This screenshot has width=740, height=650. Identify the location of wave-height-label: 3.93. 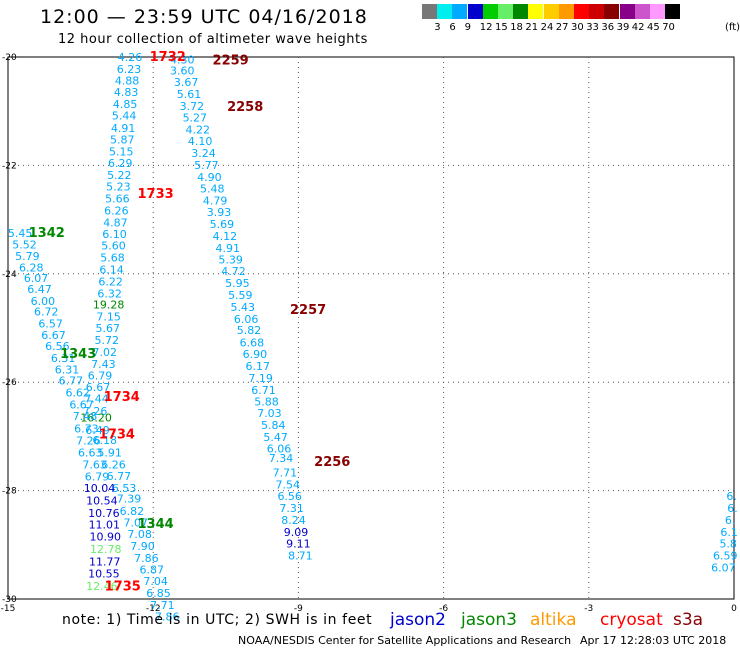
(219, 212).